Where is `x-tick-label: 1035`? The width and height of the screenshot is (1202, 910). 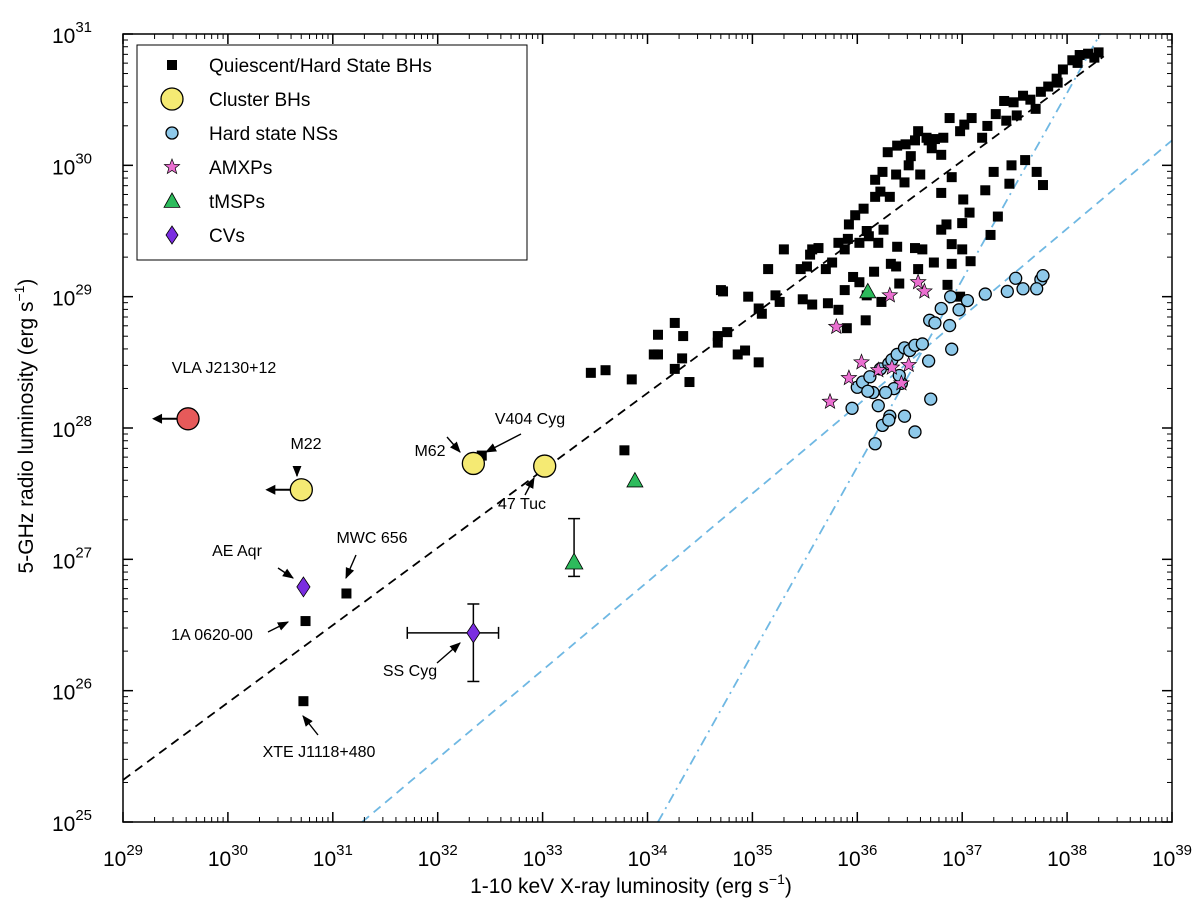 x-tick-label: 1035 is located at coordinates (752, 856).